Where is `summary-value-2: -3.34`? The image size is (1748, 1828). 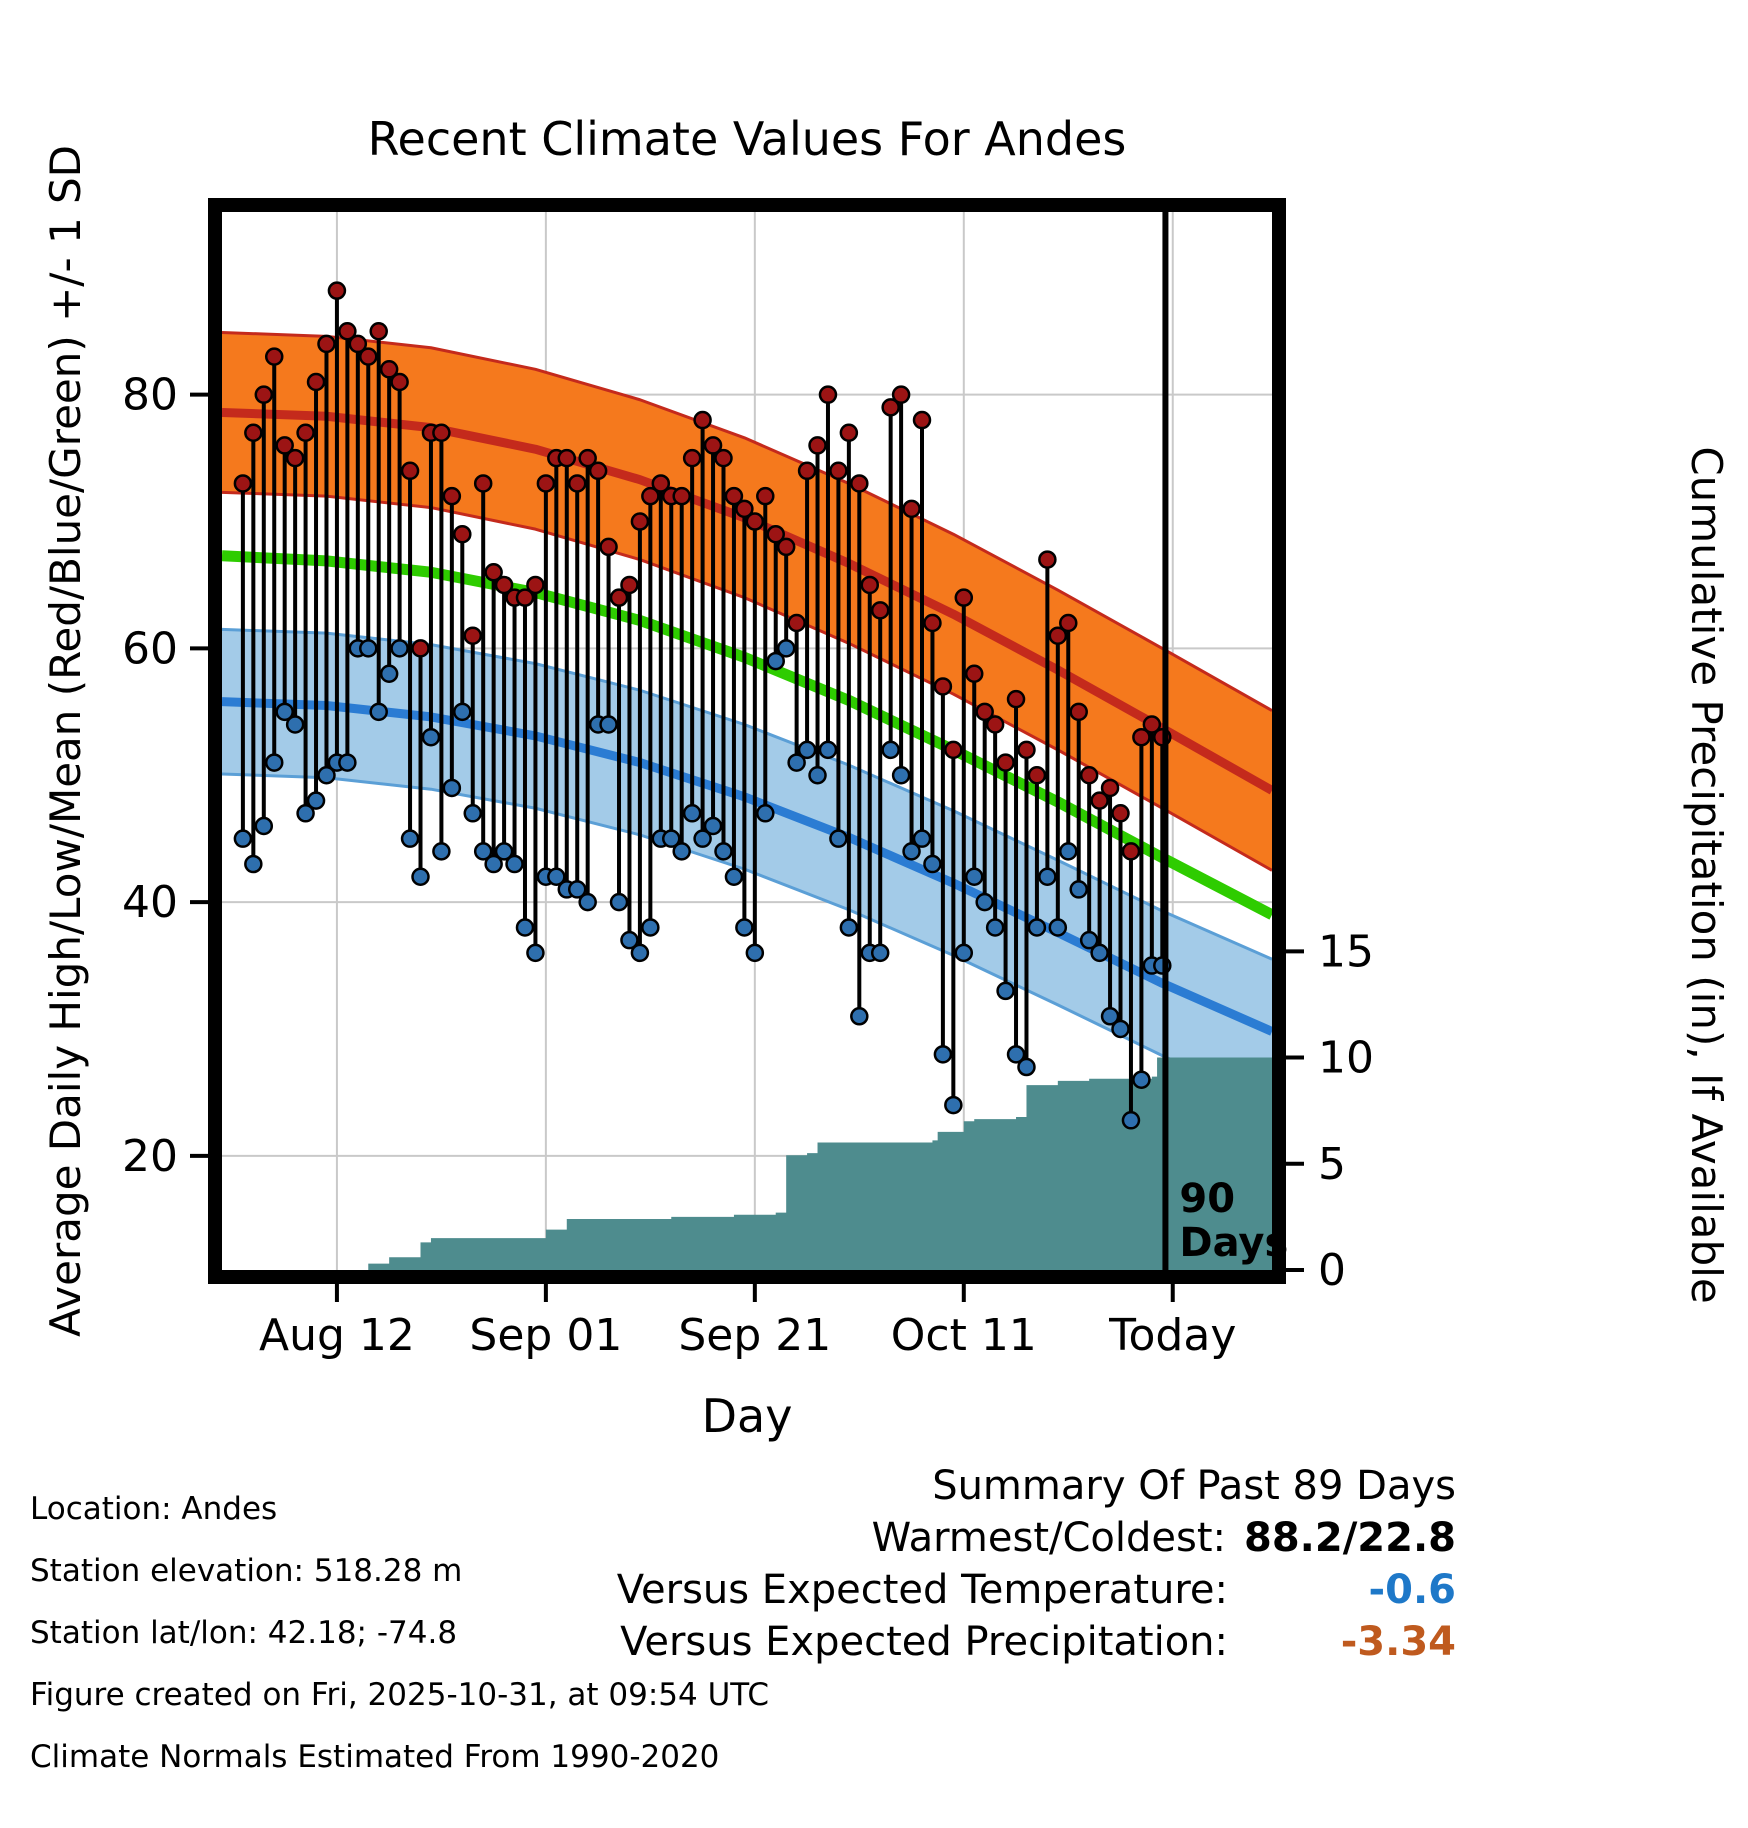
summary-value-2: -3.34 is located at coordinates (1398, 1642).